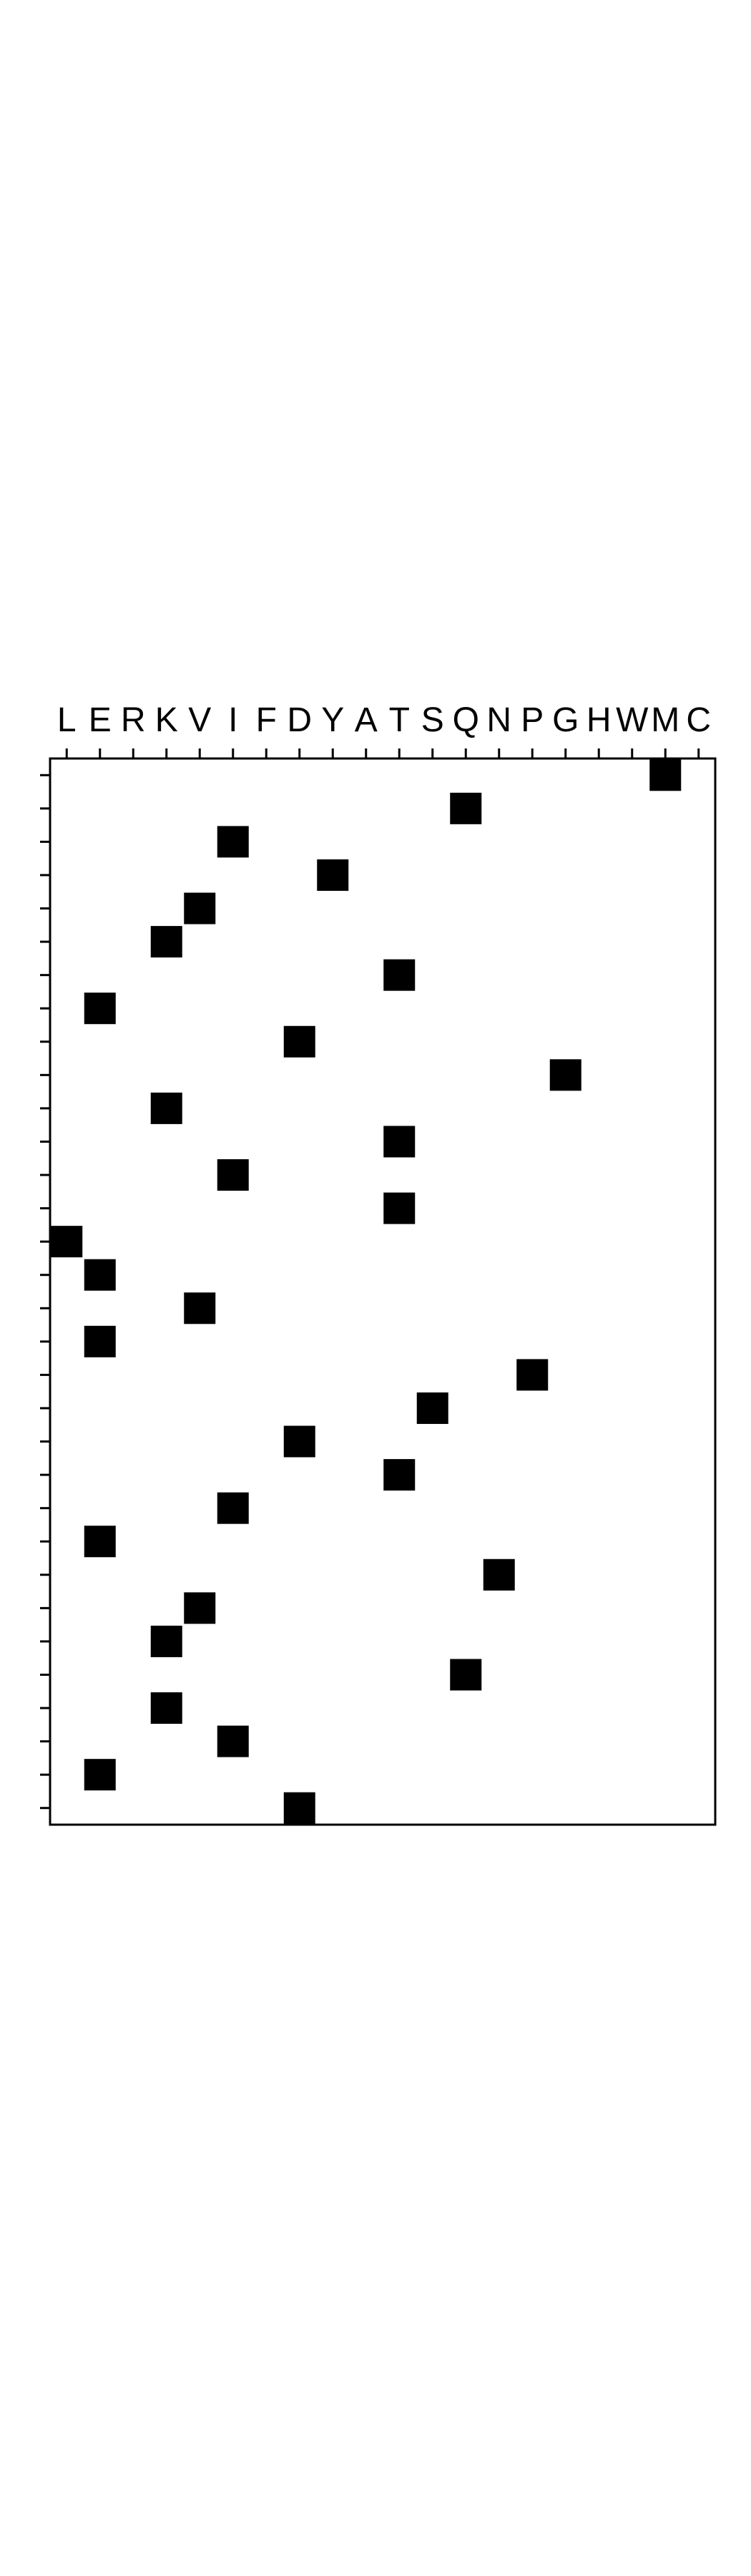 The width and height of the screenshot is (751, 2576). I want to click on x-tick-label-H: H, so click(599, 720).